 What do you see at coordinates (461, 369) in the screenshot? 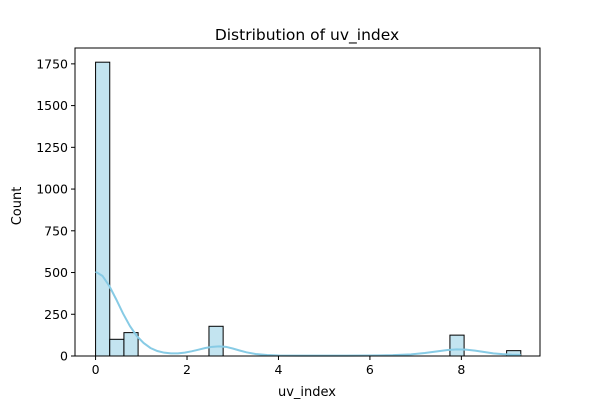
I see `x-tick-label: 8` at bounding box center [461, 369].